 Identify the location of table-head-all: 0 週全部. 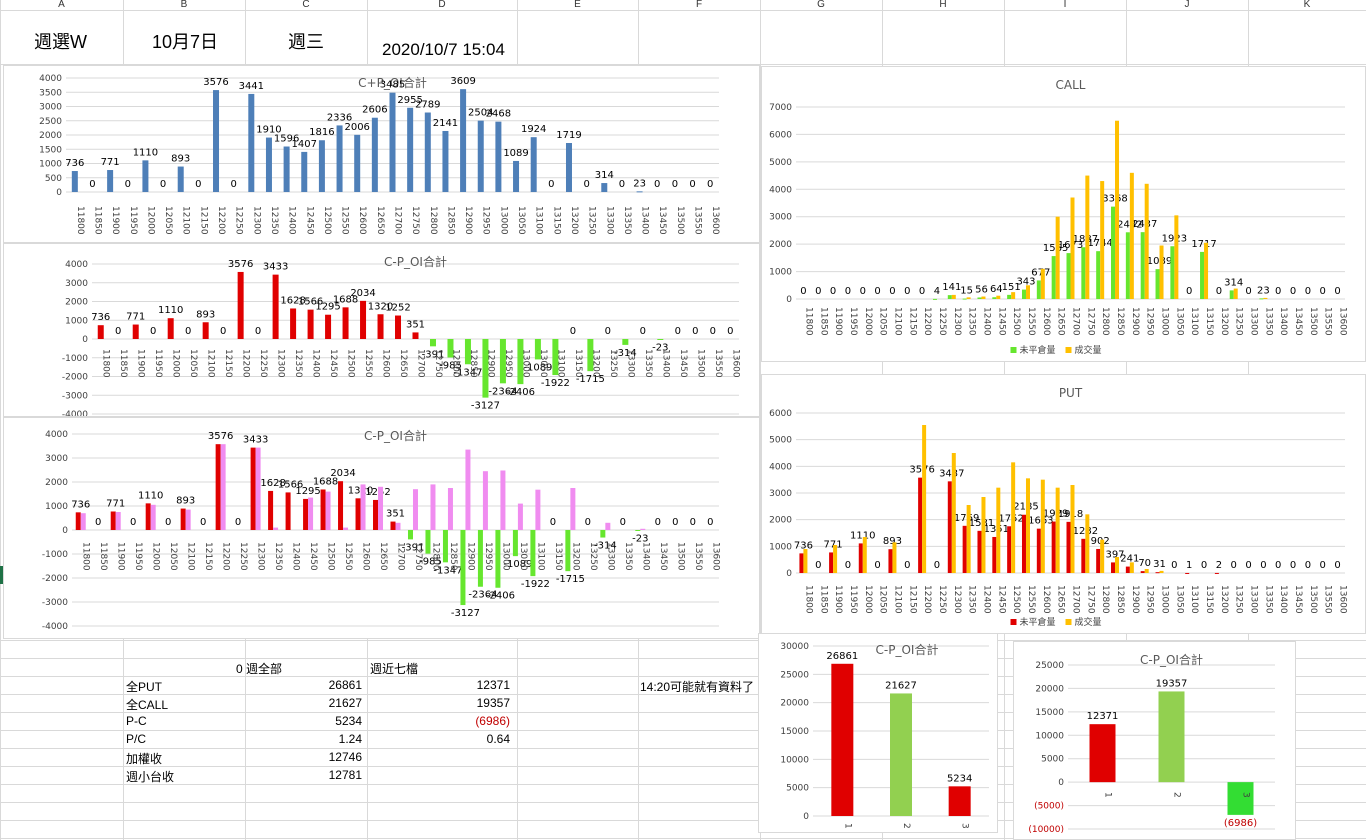
(259, 669).